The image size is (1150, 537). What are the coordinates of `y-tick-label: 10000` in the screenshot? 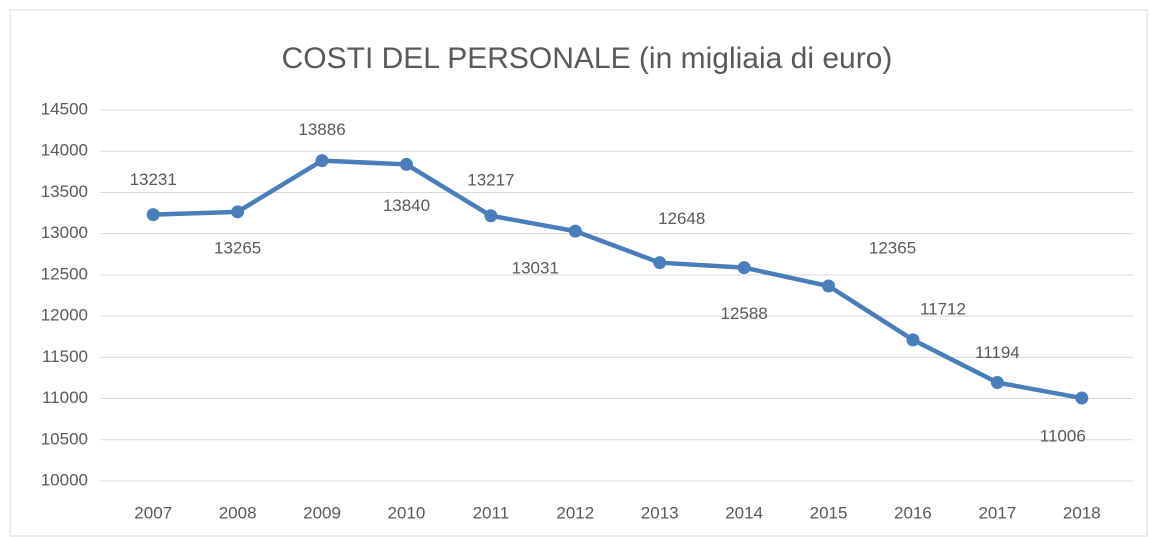 It's located at (64, 479).